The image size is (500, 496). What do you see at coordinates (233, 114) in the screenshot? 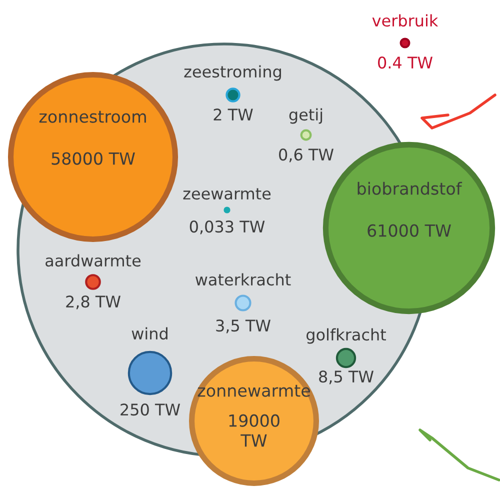
I see `data-label: 2 TW` at bounding box center [233, 114].